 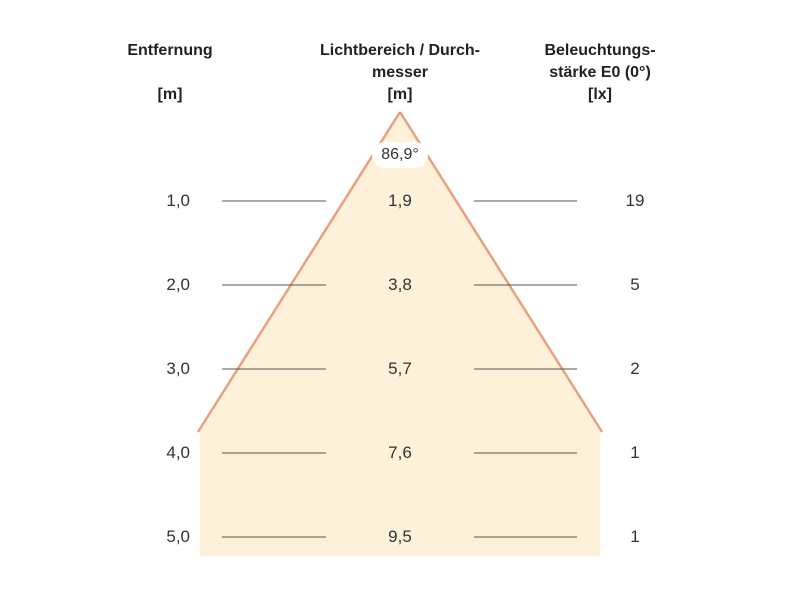 I want to click on angle-label-backdrop, so click(x=400, y=155).